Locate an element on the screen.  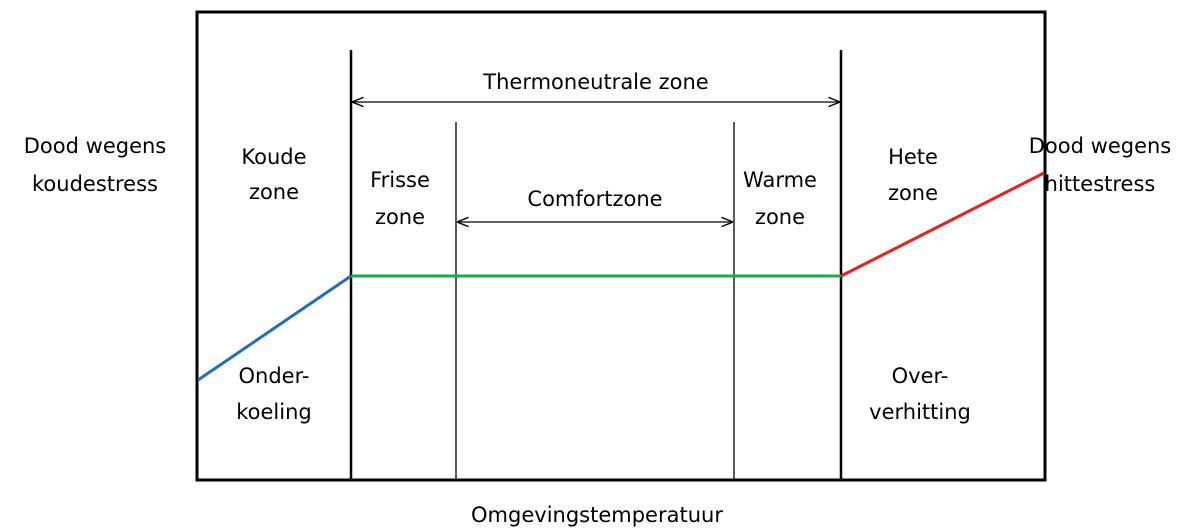
label: Koude is located at coordinates (273, 157).